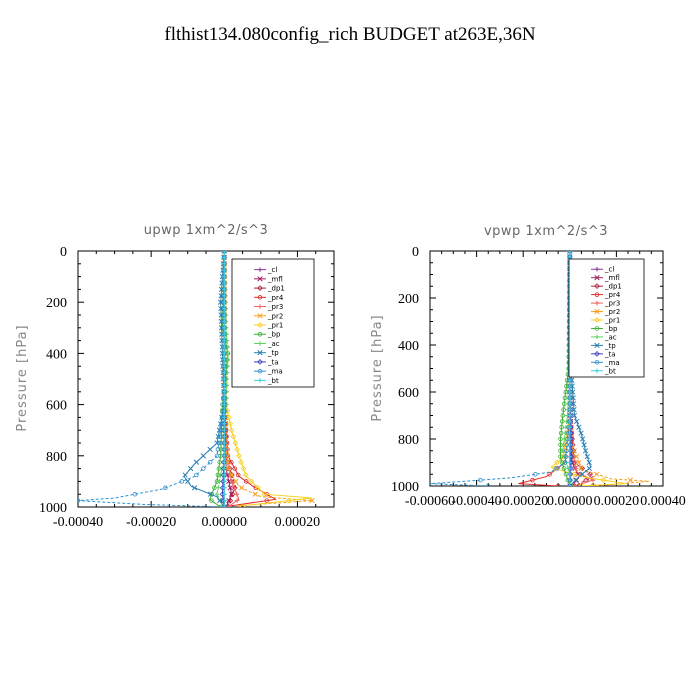  What do you see at coordinates (56, 354) in the screenshot?
I see `y-tick-label: 400` at bounding box center [56, 354].